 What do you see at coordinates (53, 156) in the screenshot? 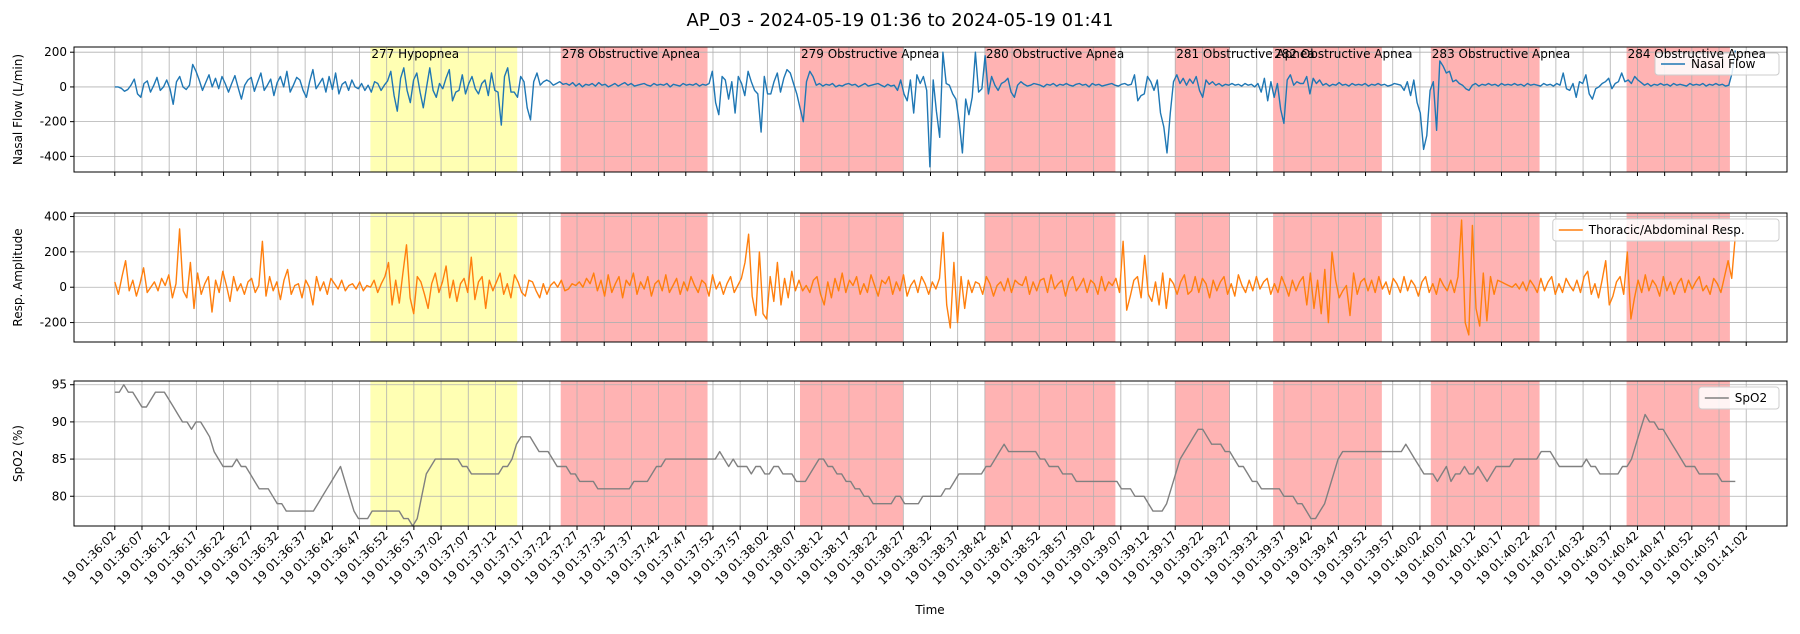
I see `y-tick-label: -400` at bounding box center [53, 156].